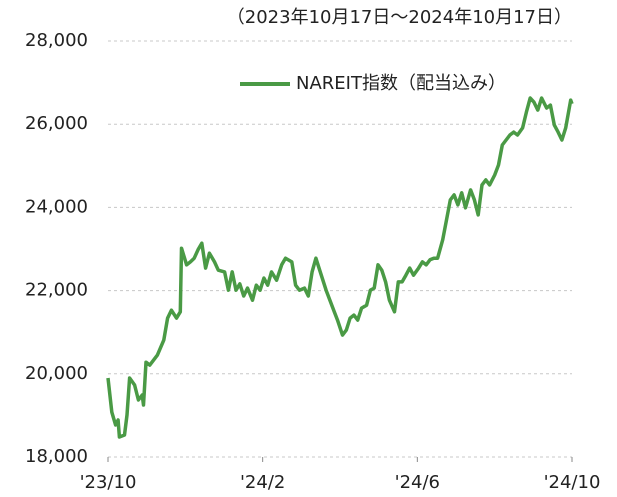 Image resolution: width=617 pixels, height=497 pixels. Describe the element at coordinates (56, 456) in the screenshot. I see `y-tick-label: 18,000` at that location.